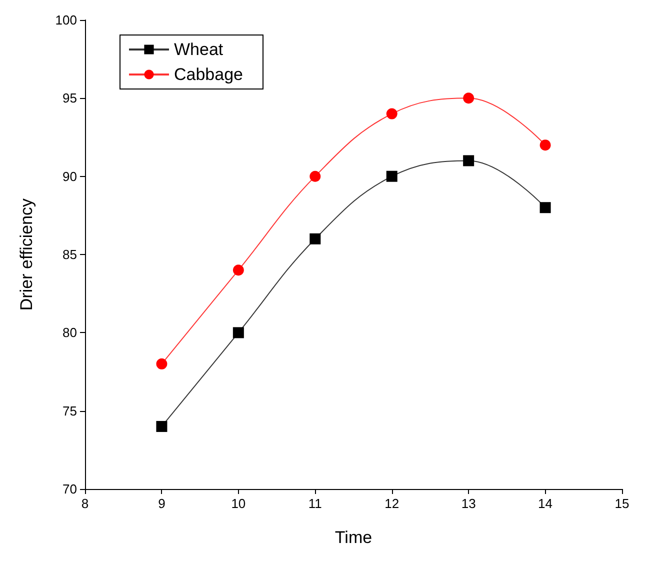 Image resolution: width=648 pixels, height=562 pixels. What do you see at coordinates (69, 254) in the screenshot?
I see `y-tick-label: 85` at bounding box center [69, 254].